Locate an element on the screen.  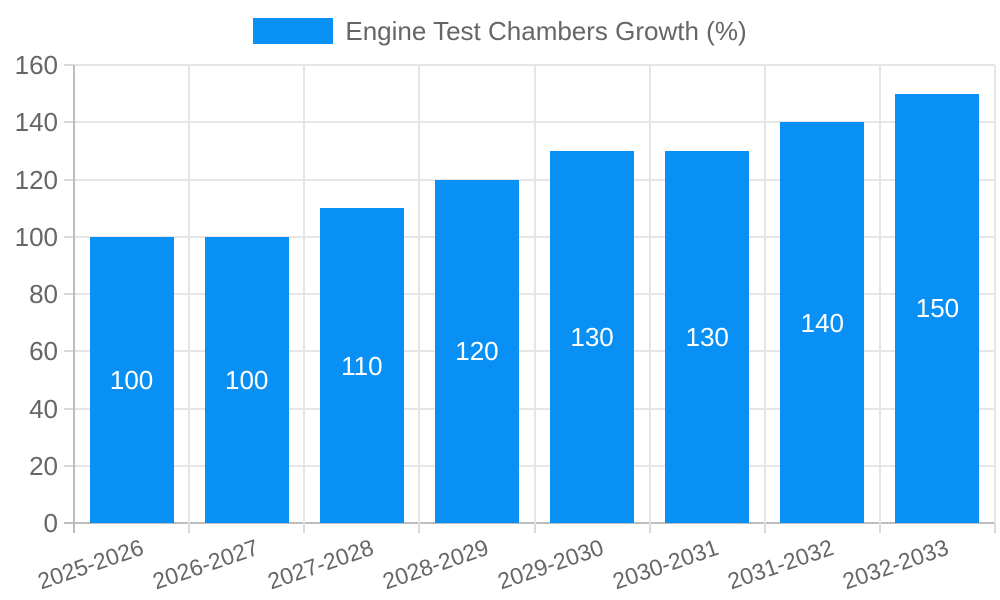
bar-value-label: 150 is located at coordinates (937, 308).